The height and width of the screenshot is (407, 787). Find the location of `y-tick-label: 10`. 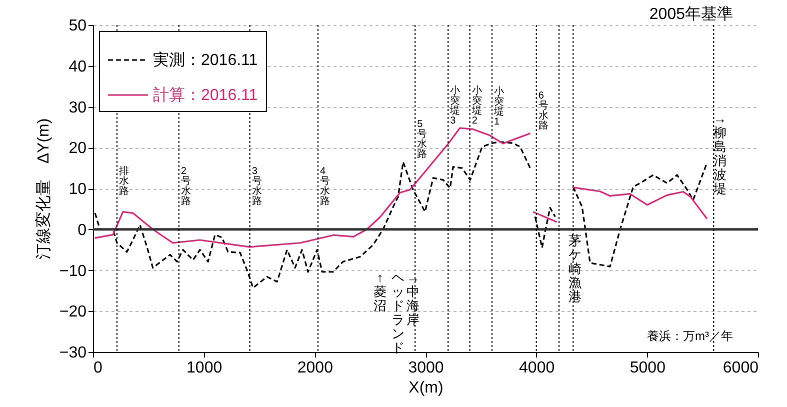

y-tick-label: 10 is located at coordinates (77, 189).